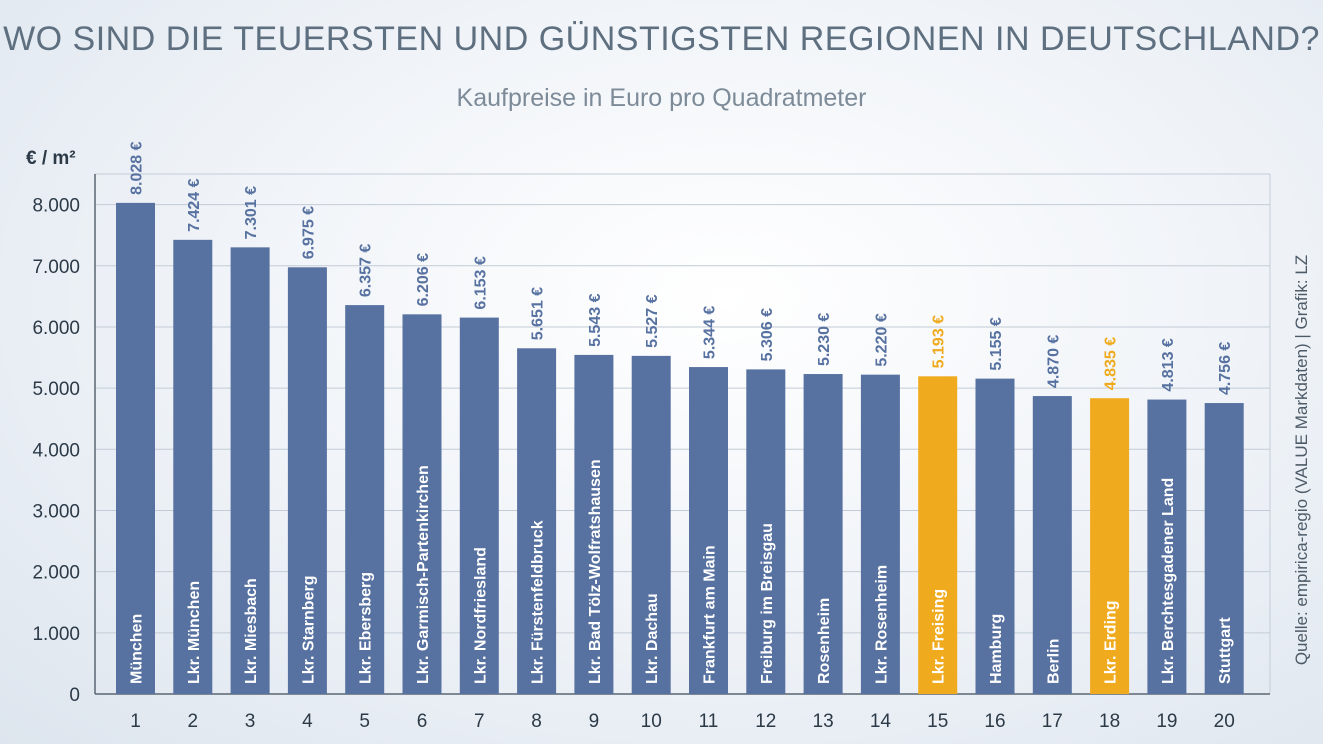 The image size is (1323, 744). I want to click on data-label: 5.155 €, so click(996, 343).